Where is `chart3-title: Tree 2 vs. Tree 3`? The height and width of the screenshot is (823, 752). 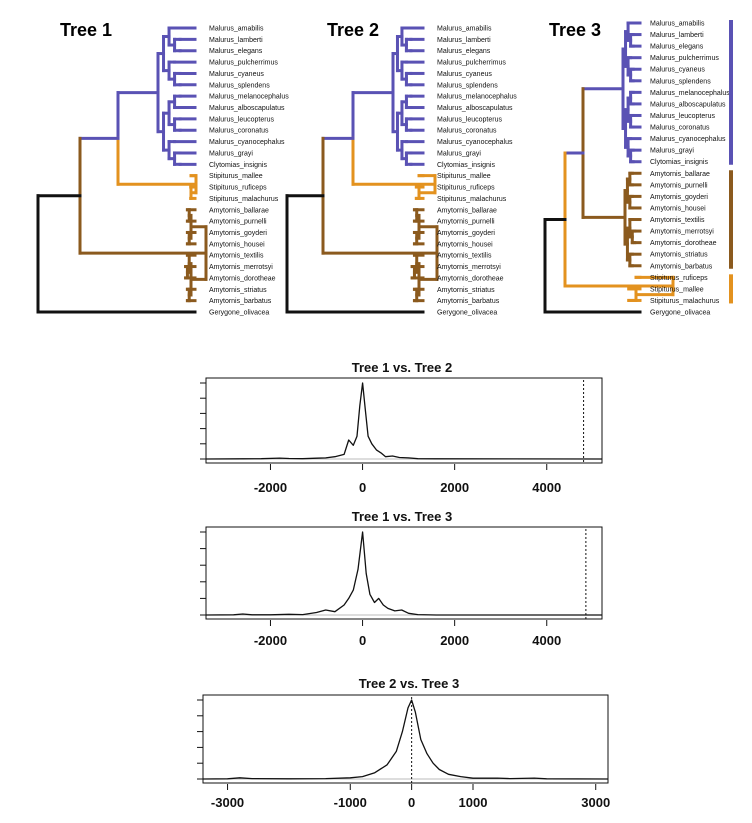
chart3-title: Tree 2 vs. Tree 3 is located at coordinates (409, 683).